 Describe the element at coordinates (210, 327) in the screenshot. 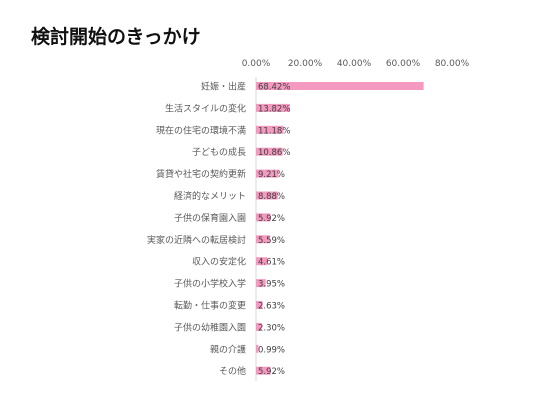

I see `category-label: 子供の幼稚園入園` at that location.